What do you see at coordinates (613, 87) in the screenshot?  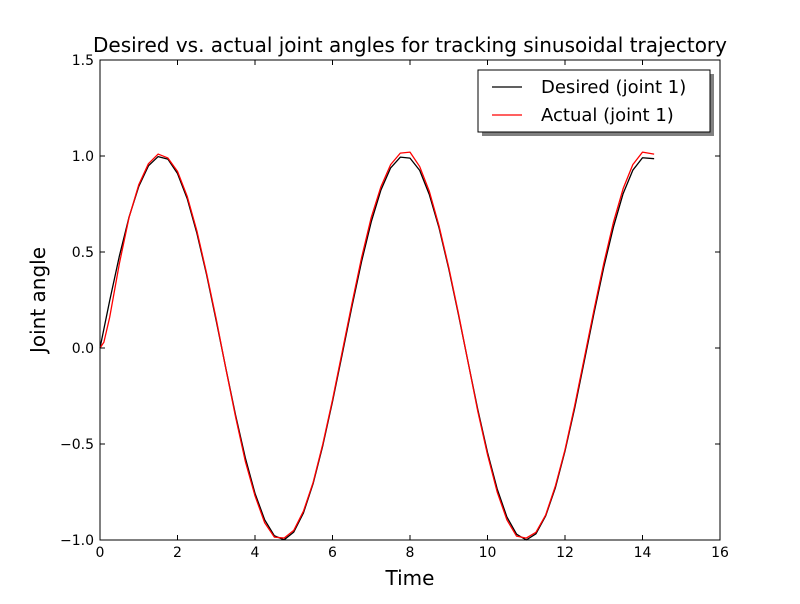 I see `legend-label-1: Desired (joint 1)` at bounding box center [613, 87].